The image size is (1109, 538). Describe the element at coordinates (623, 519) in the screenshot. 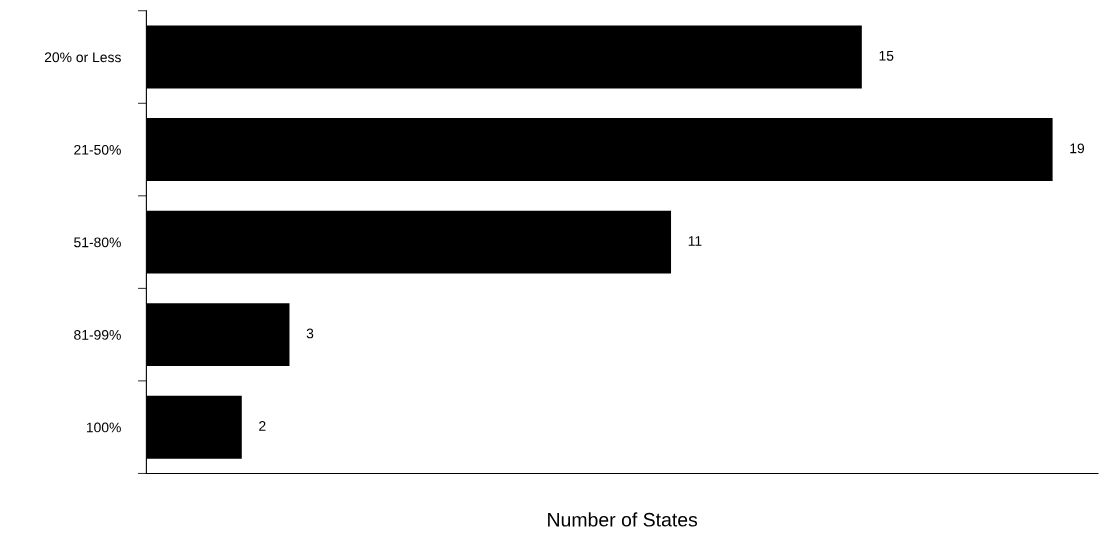

I see `x-axis-title: Number of States` at that location.